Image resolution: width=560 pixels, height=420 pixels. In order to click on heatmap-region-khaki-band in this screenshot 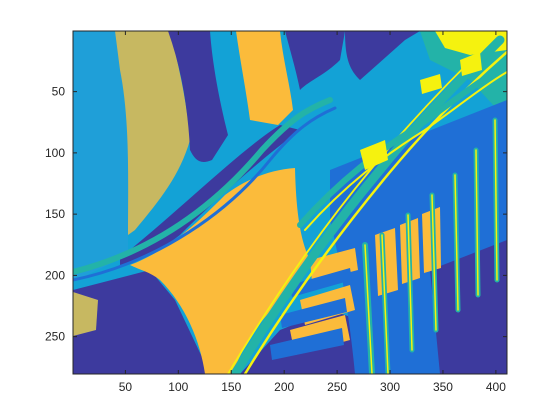, I will do `click(152, 133)`.